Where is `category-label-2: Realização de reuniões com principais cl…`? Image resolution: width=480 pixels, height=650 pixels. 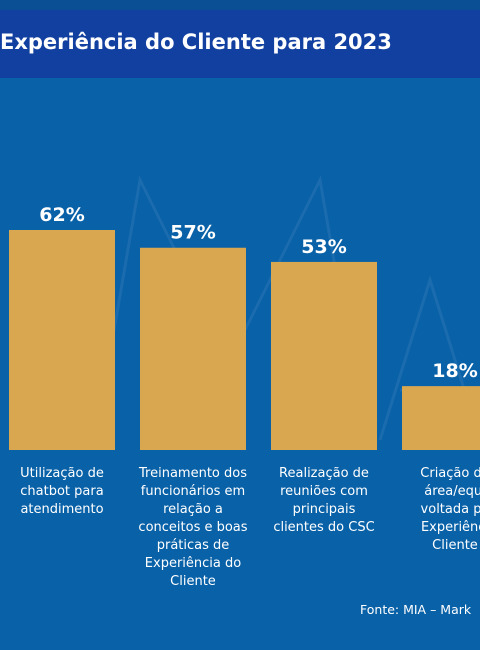
category-label-2: Realização de reuniões com principais cl… is located at coordinates (324, 500).